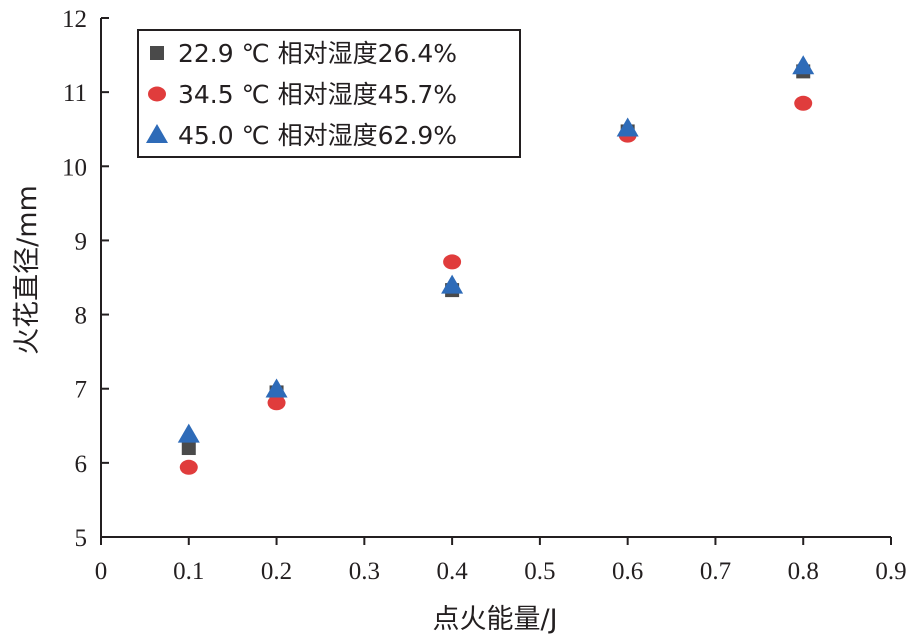 The height and width of the screenshot is (641, 909). I want to click on x-tick-label: 0.6, so click(627, 571).